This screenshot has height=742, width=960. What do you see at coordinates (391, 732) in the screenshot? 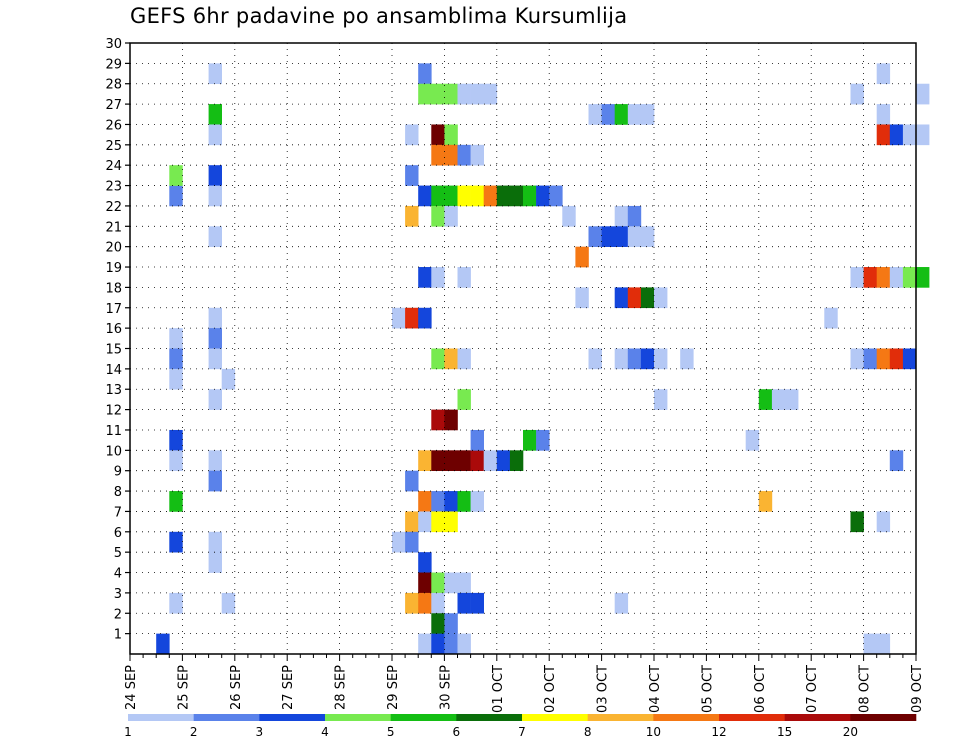
I see `legend-label: 5` at bounding box center [391, 732].